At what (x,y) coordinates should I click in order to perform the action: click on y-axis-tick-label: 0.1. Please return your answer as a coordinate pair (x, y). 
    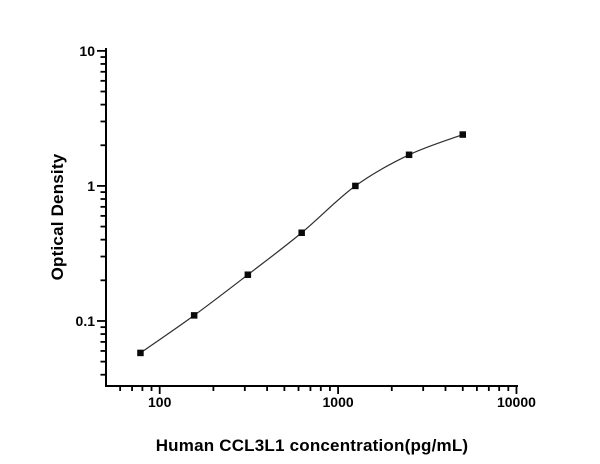
    Looking at the image, I should click on (86, 321).